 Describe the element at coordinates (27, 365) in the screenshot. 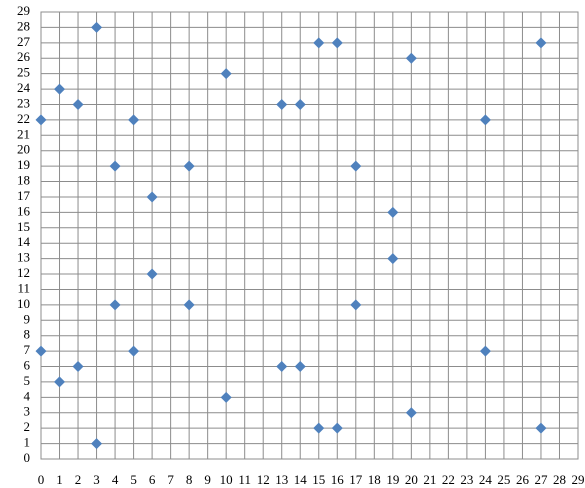

I see `y-tick-label: 6` at that location.